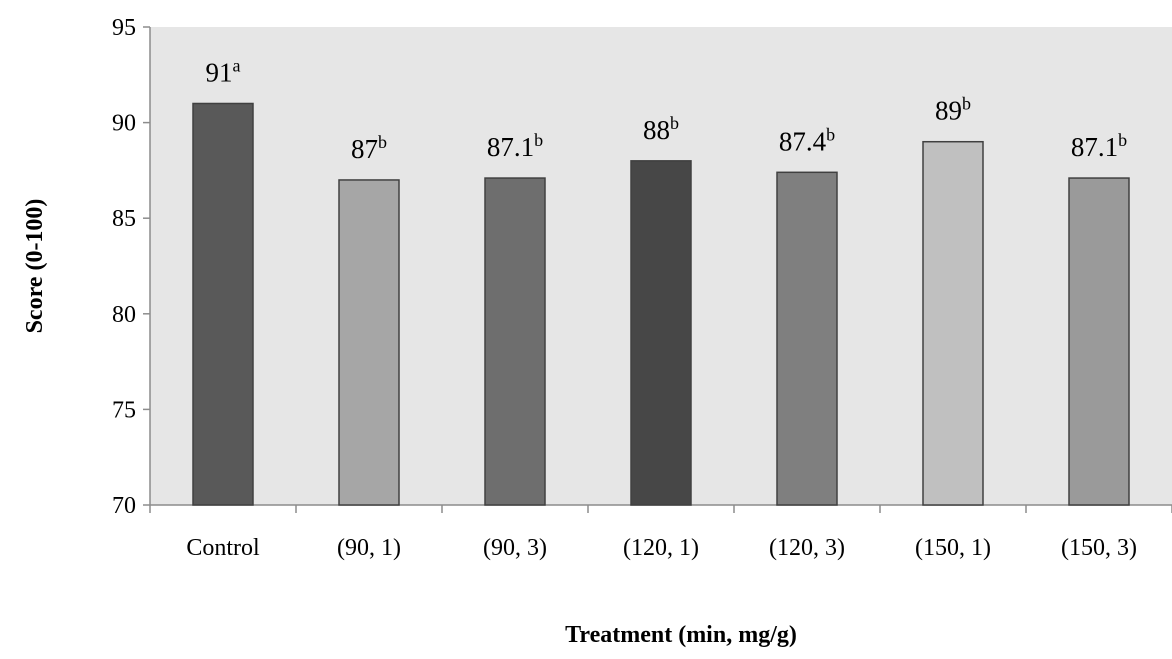 Image resolution: width=1172 pixels, height=659 pixels. What do you see at coordinates (667, 109) in the screenshot?
I see `data-labels-group: 91a 87b 87.1b 88b 87.4b 89b 87.1b` at bounding box center [667, 109].